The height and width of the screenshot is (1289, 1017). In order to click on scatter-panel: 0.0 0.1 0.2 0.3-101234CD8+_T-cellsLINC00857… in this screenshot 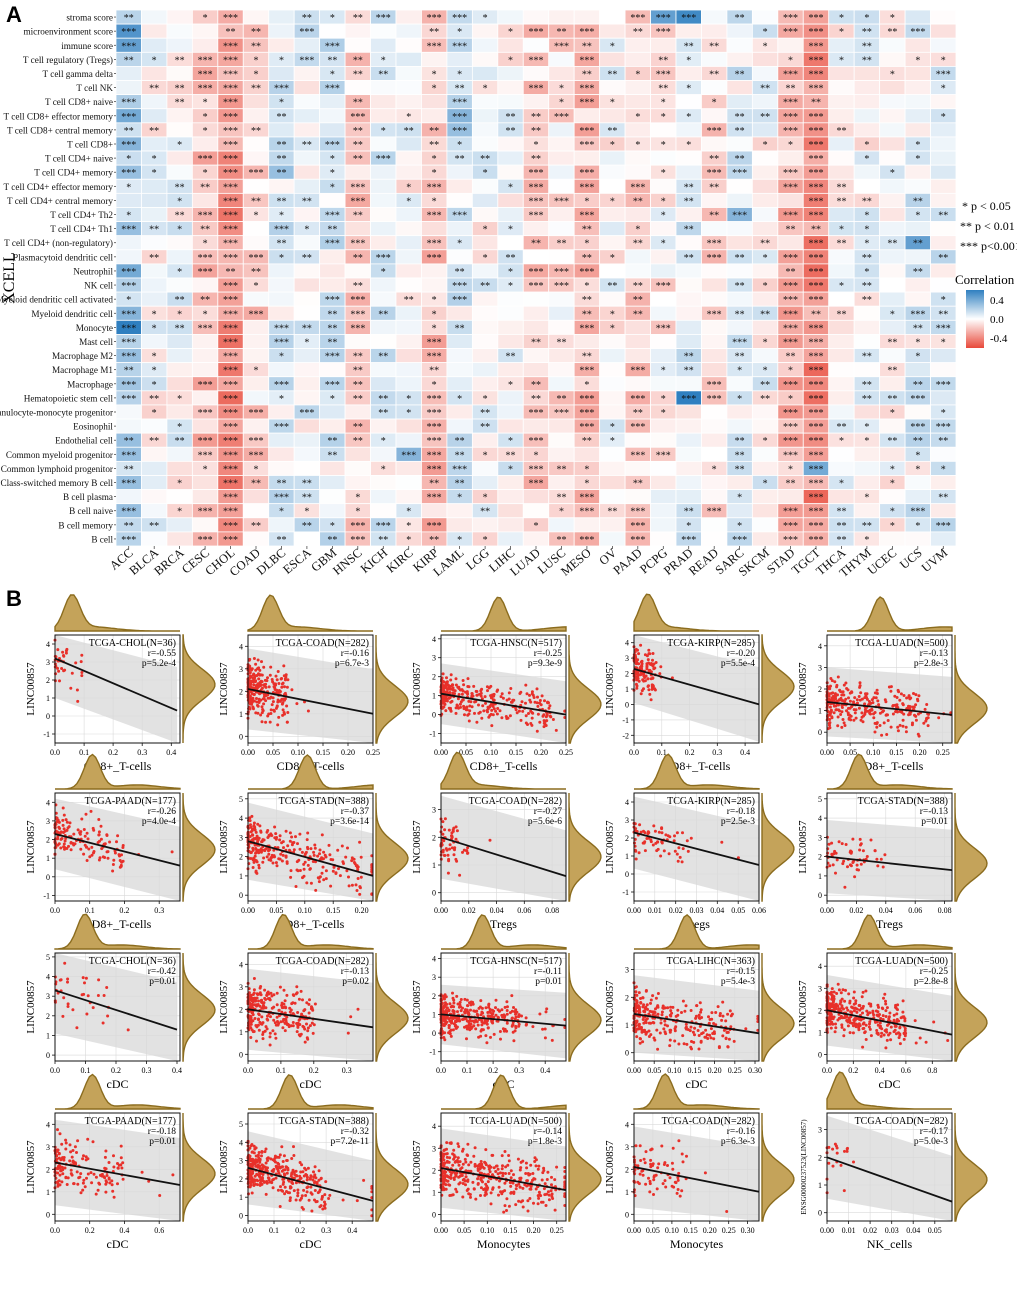, I will do `click(120, 842)`.